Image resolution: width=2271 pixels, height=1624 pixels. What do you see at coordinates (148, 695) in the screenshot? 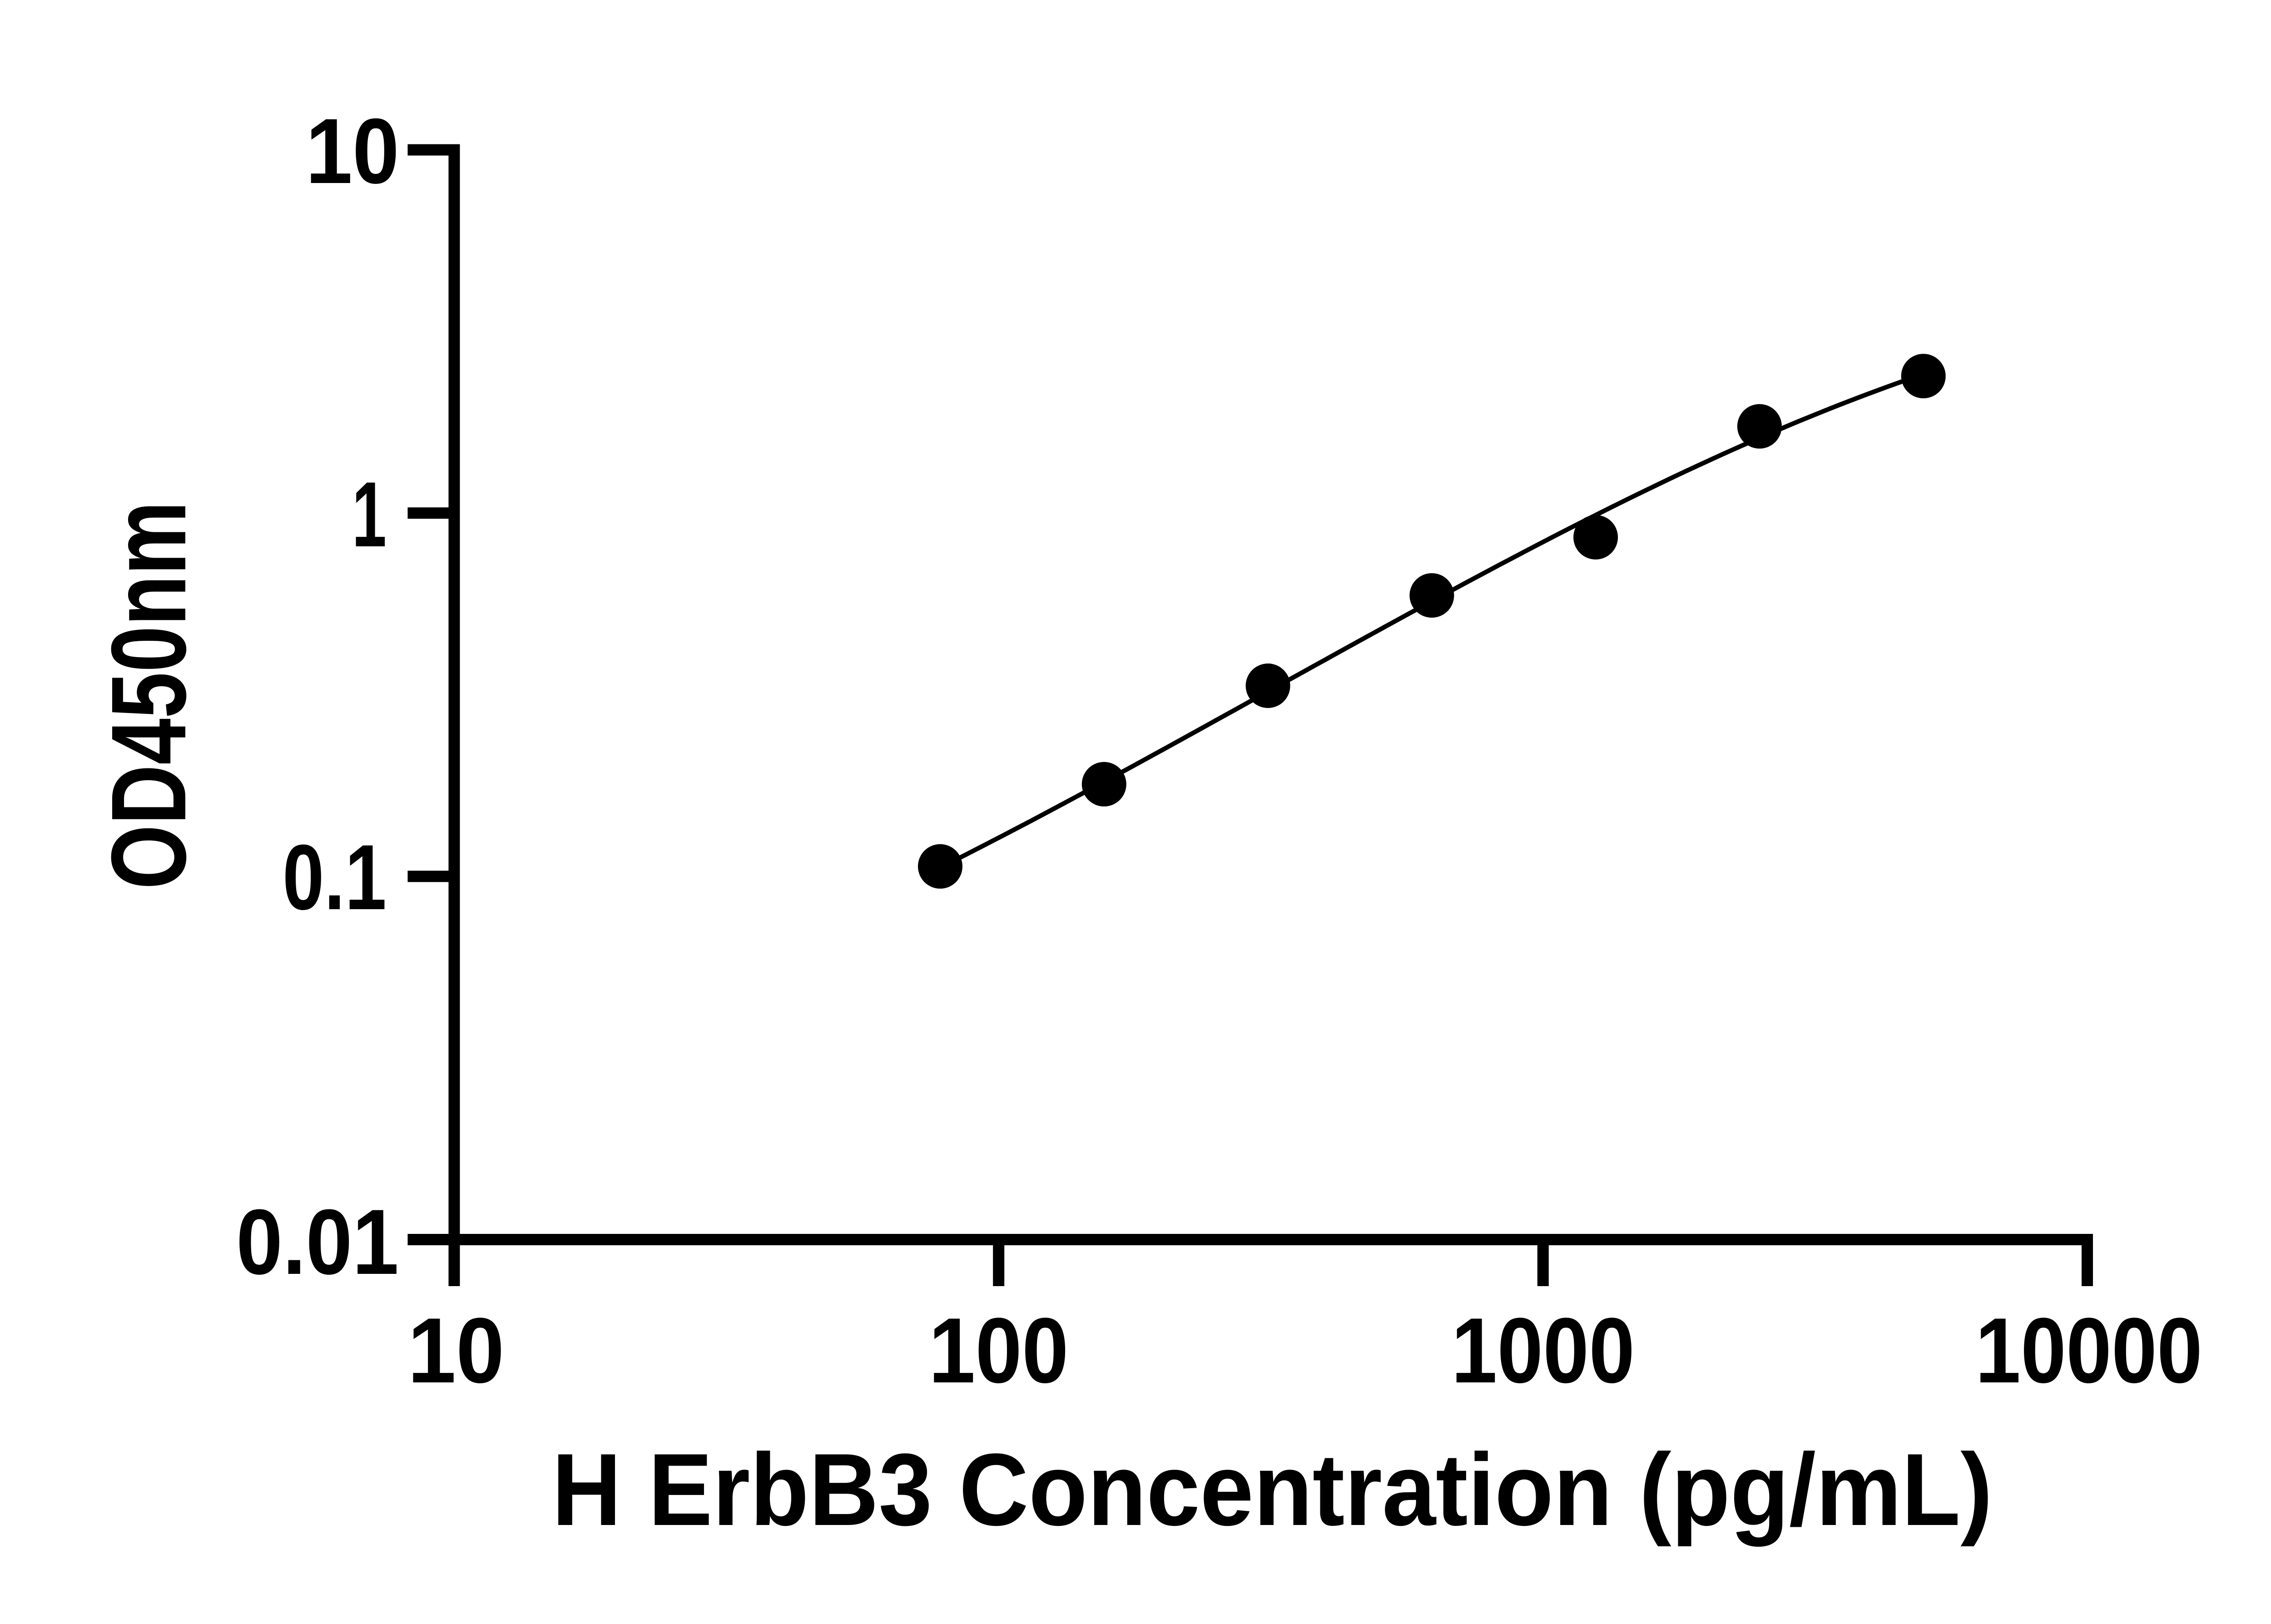
I see `svg-text: OD450nm` at bounding box center [148, 695].